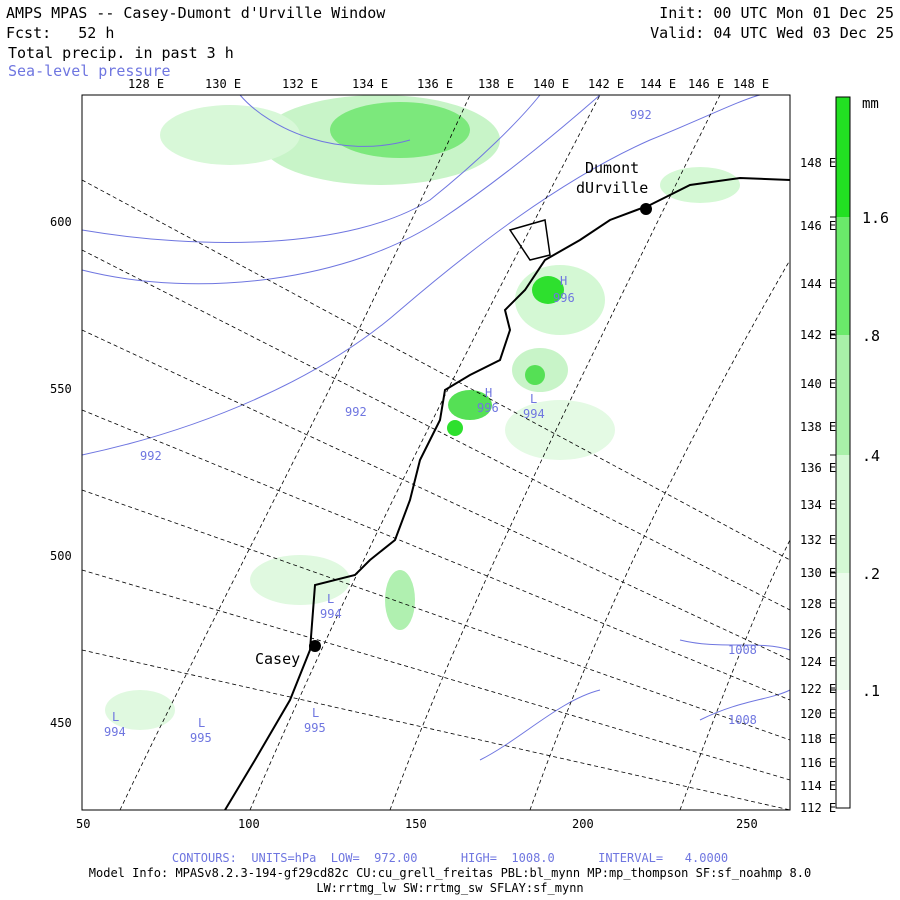  Describe the element at coordinates (646, 209) in the screenshot. I see `dumont-durville-marker` at that location.